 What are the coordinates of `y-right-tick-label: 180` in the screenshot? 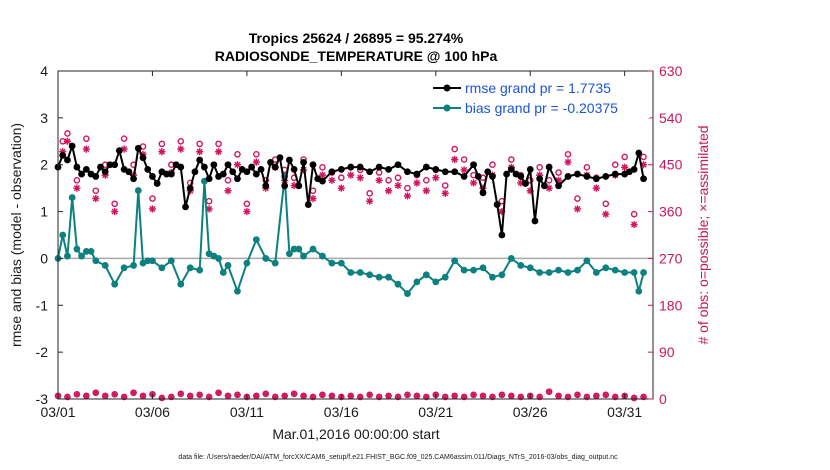 It's located at (671, 305).